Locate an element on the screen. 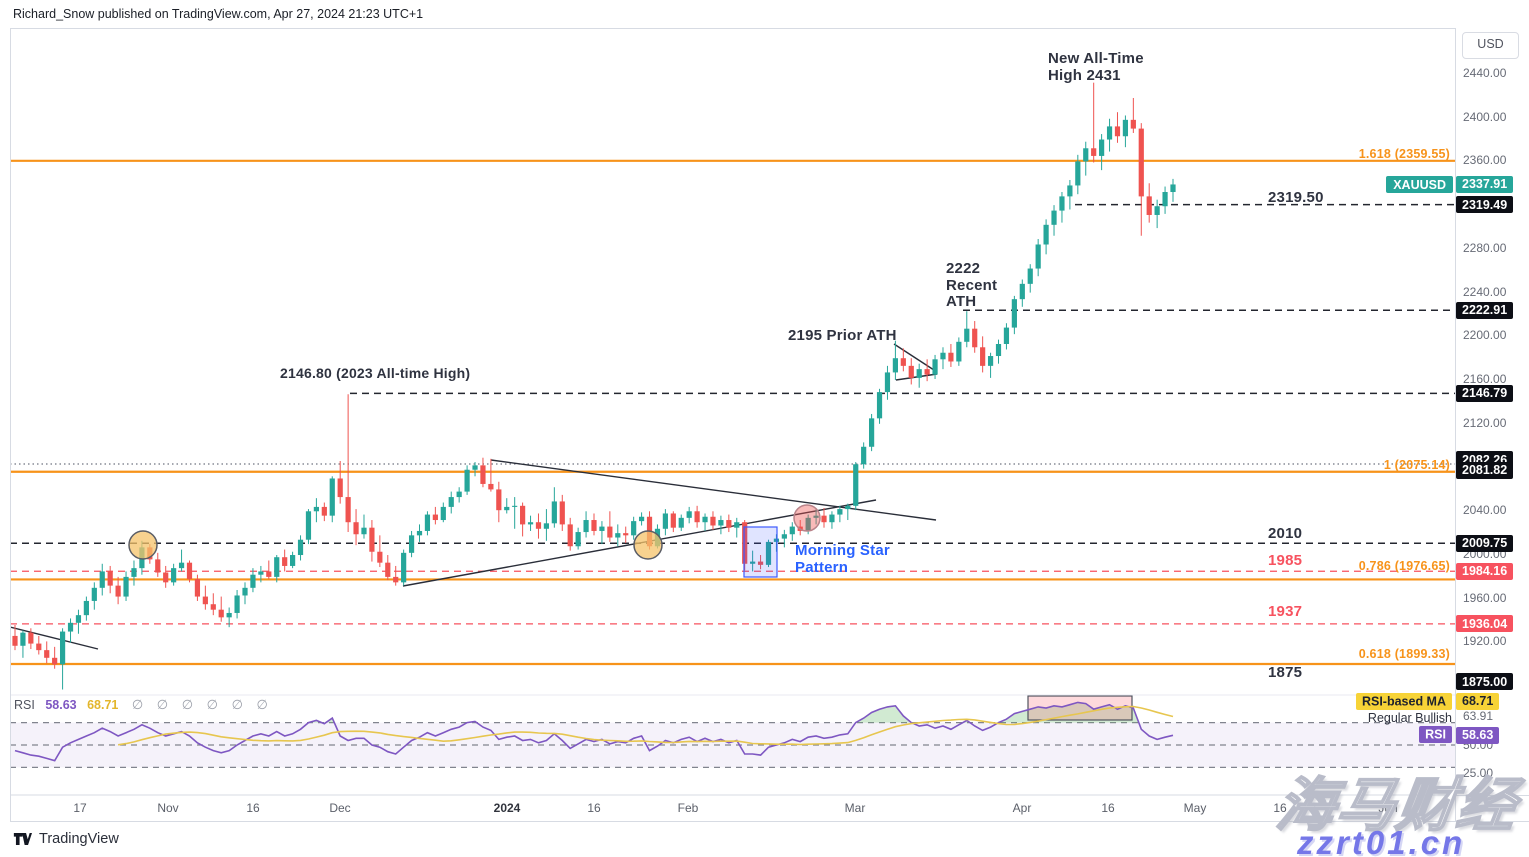  price-badge-2337.91: 2337.91 is located at coordinates (1485, 184).